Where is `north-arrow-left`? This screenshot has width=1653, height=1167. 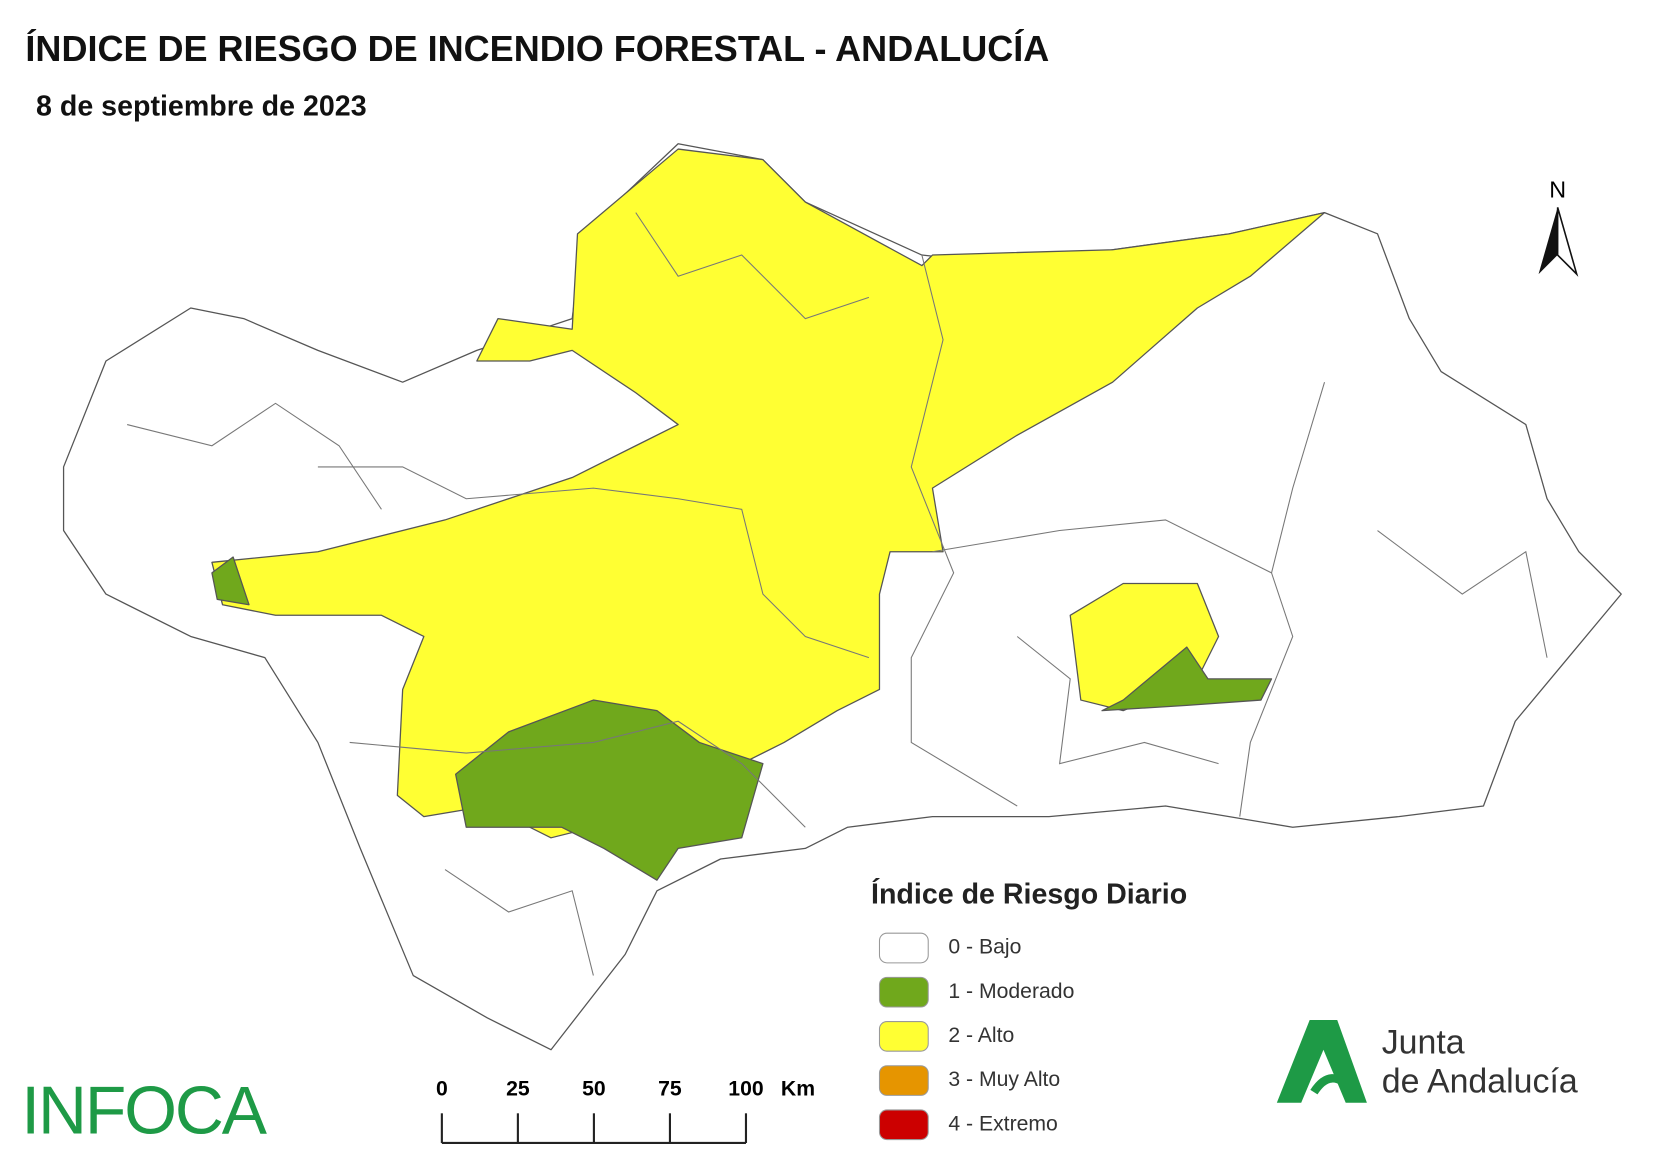
north-arrow-left is located at coordinates (1548, 241).